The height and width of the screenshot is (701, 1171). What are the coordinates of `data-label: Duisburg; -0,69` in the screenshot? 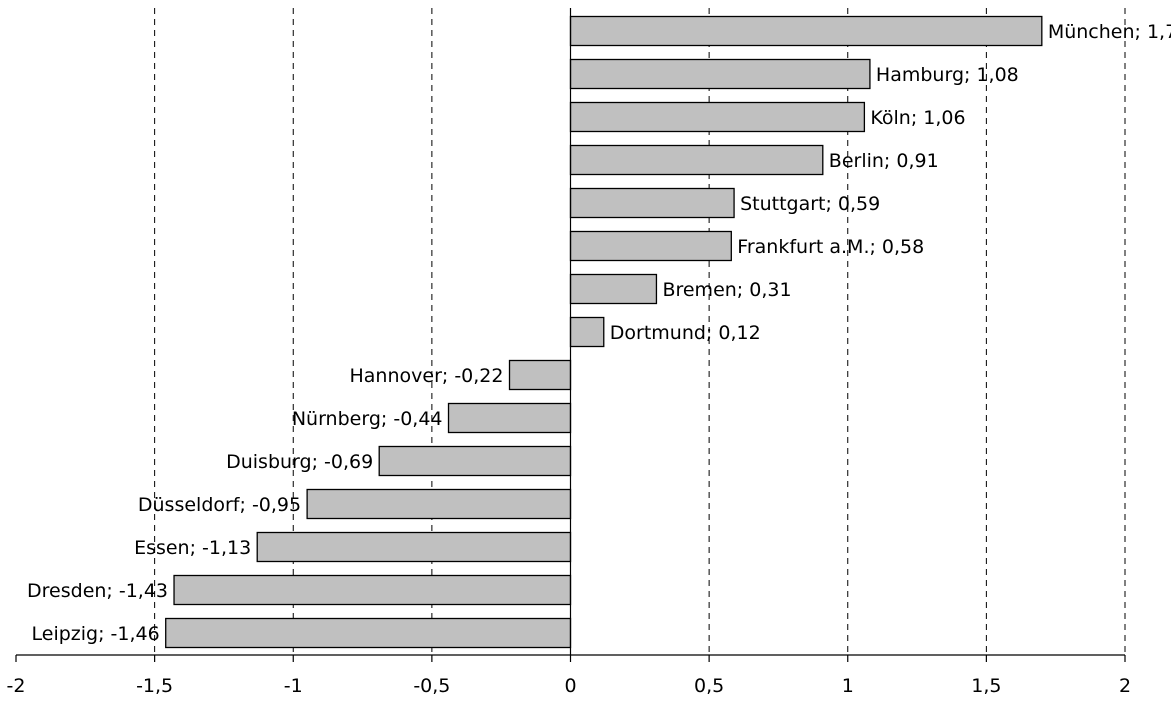 It's located at (299, 462).